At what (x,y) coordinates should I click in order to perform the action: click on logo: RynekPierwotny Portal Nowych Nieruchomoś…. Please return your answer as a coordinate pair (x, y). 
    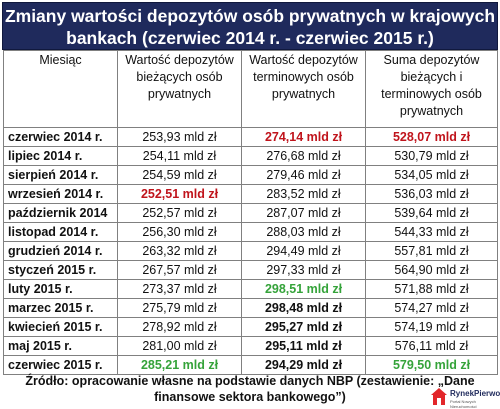
    Looking at the image, I should click on (465, 397).